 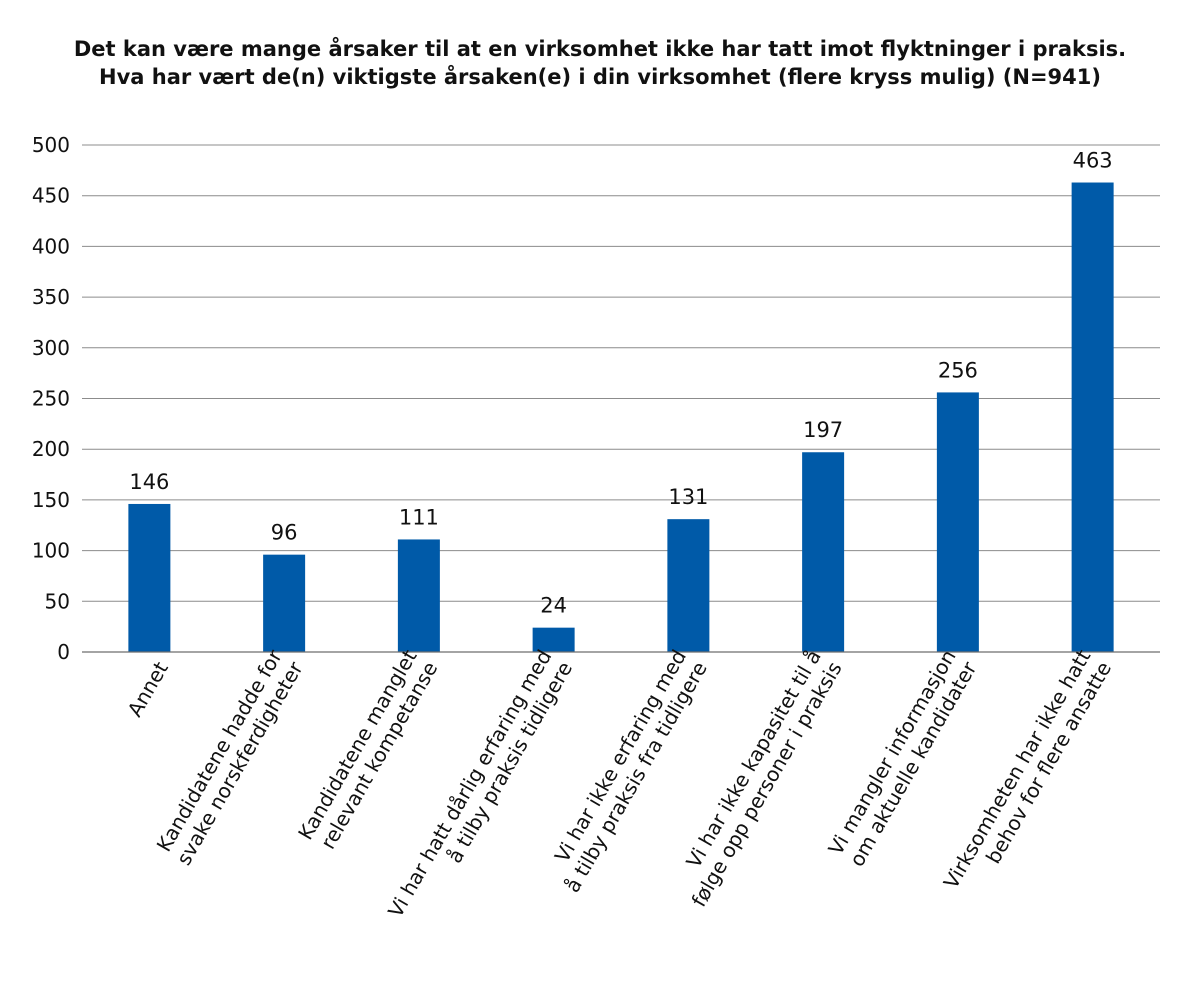 I want to click on data-label: 146, so click(x=149, y=482).